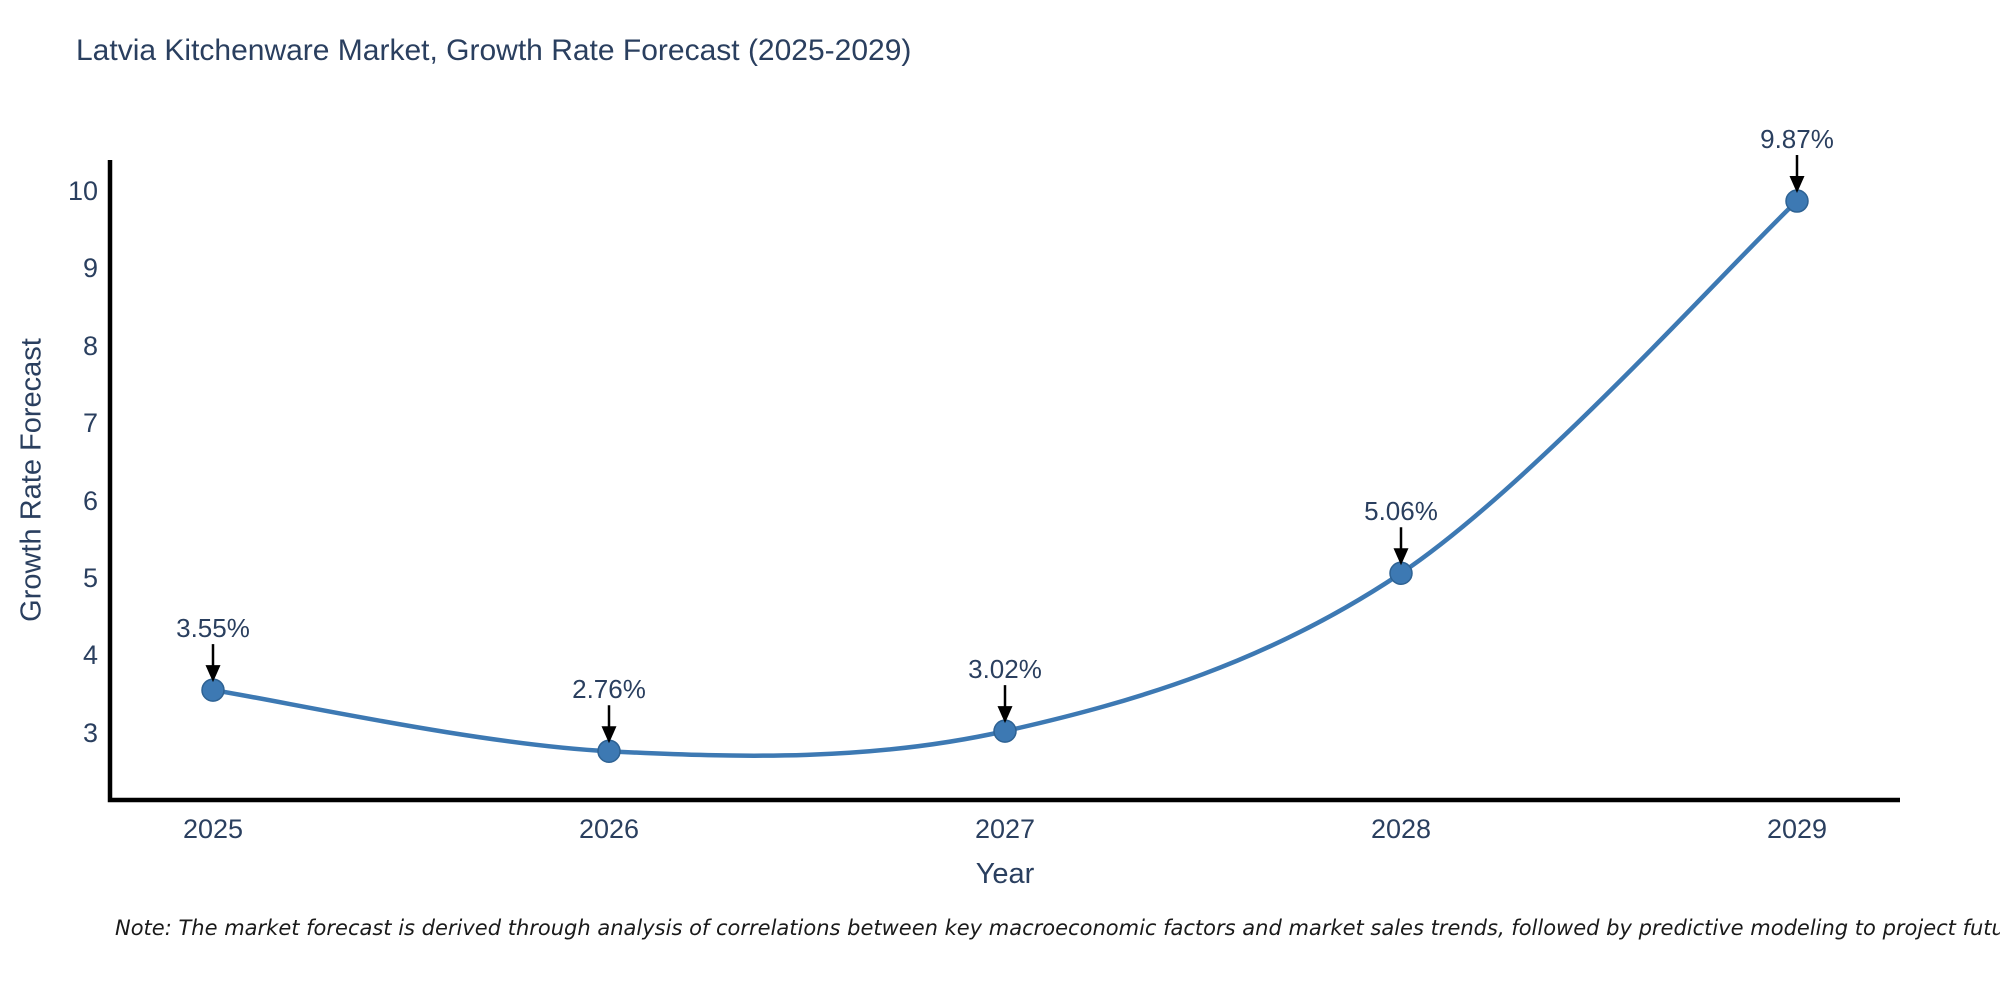 Image resolution: width=2000 pixels, height=1000 pixels. I want to click on point-annotation-label: 3.55%, so click(213, 628).